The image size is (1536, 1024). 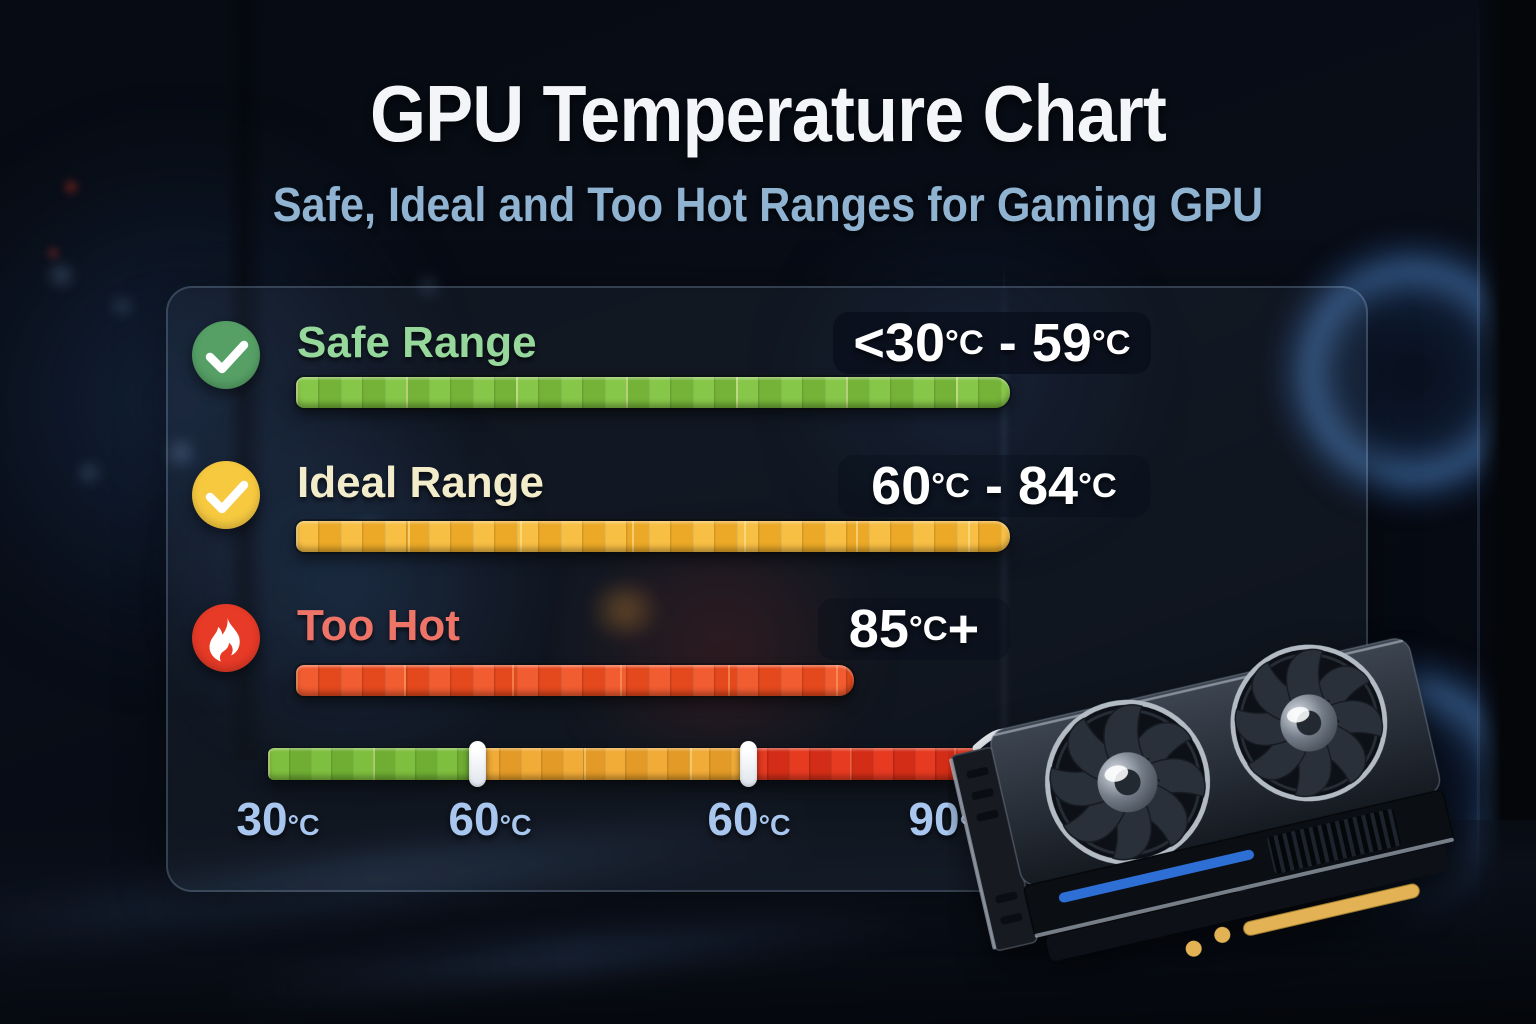 I want to click on ideal-status-badge, so click(x=226, y=495).